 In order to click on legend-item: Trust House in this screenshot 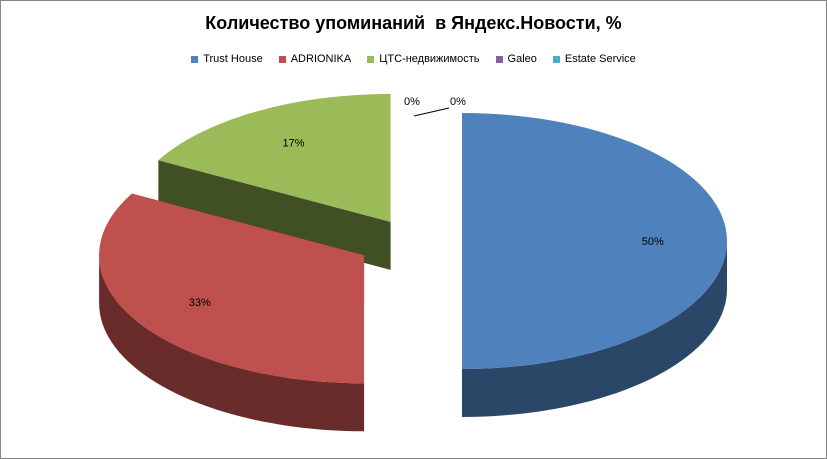, I will do `click(227, 59)`.